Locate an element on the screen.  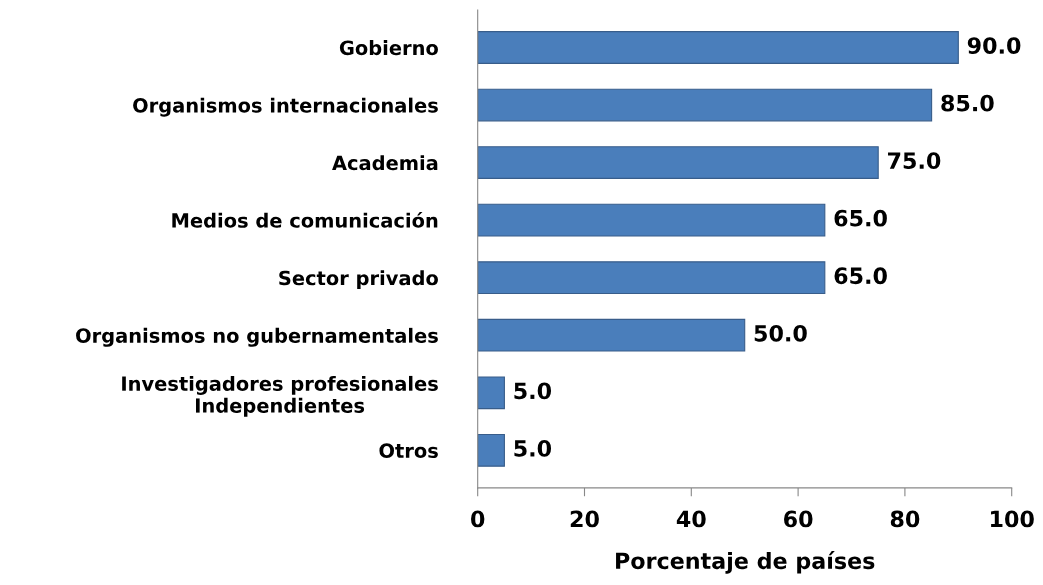
data-label: 75.0 is located at coordinates (914, 161).